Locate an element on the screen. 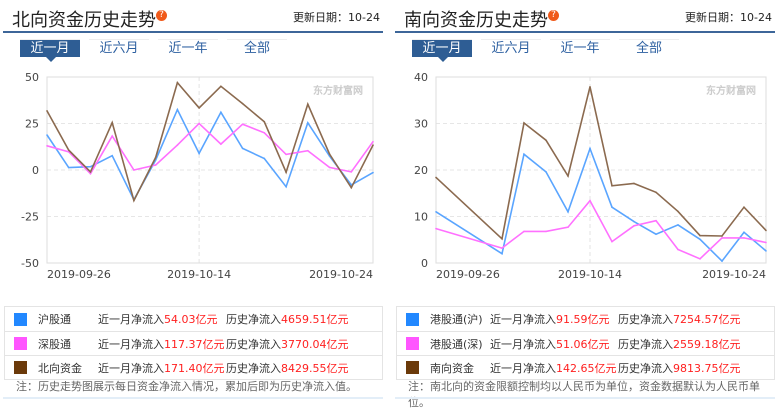  series-line-北向资金 is located at coordinates (210, 141).